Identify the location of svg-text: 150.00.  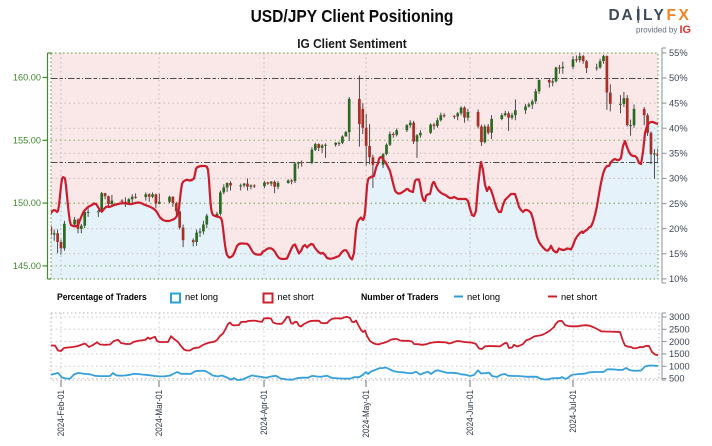
(27, 203).